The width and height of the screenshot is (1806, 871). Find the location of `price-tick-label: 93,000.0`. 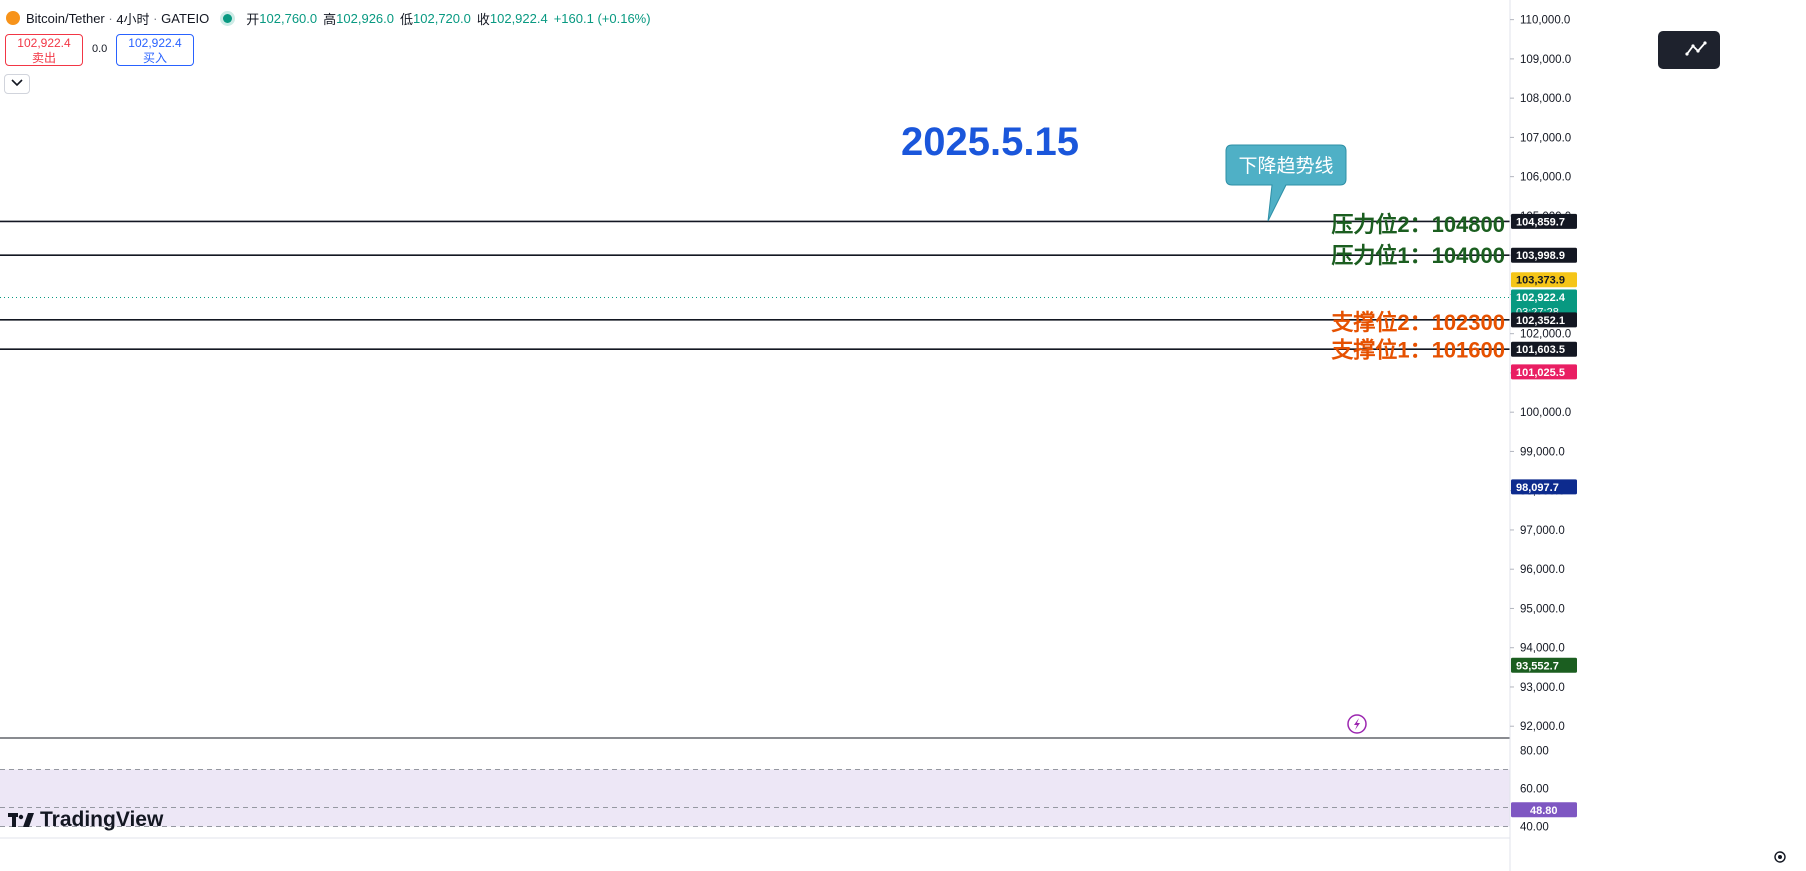

price-tick-label: 93,000.0 is located at coordinates (1542, 688).